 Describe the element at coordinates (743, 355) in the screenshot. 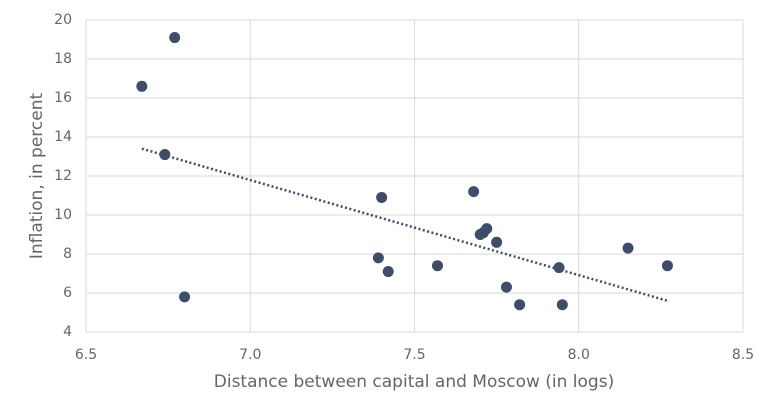

I see `x-tick-label: 8.5` at that location.